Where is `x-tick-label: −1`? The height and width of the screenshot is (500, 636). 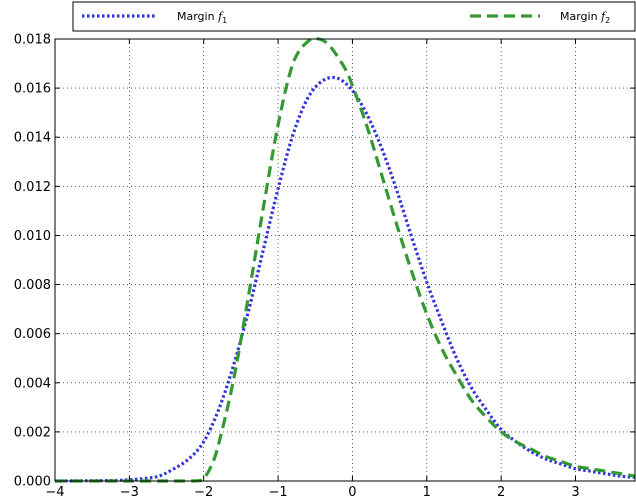 x-tick-label: −1 is located at coordinates (277, 492).